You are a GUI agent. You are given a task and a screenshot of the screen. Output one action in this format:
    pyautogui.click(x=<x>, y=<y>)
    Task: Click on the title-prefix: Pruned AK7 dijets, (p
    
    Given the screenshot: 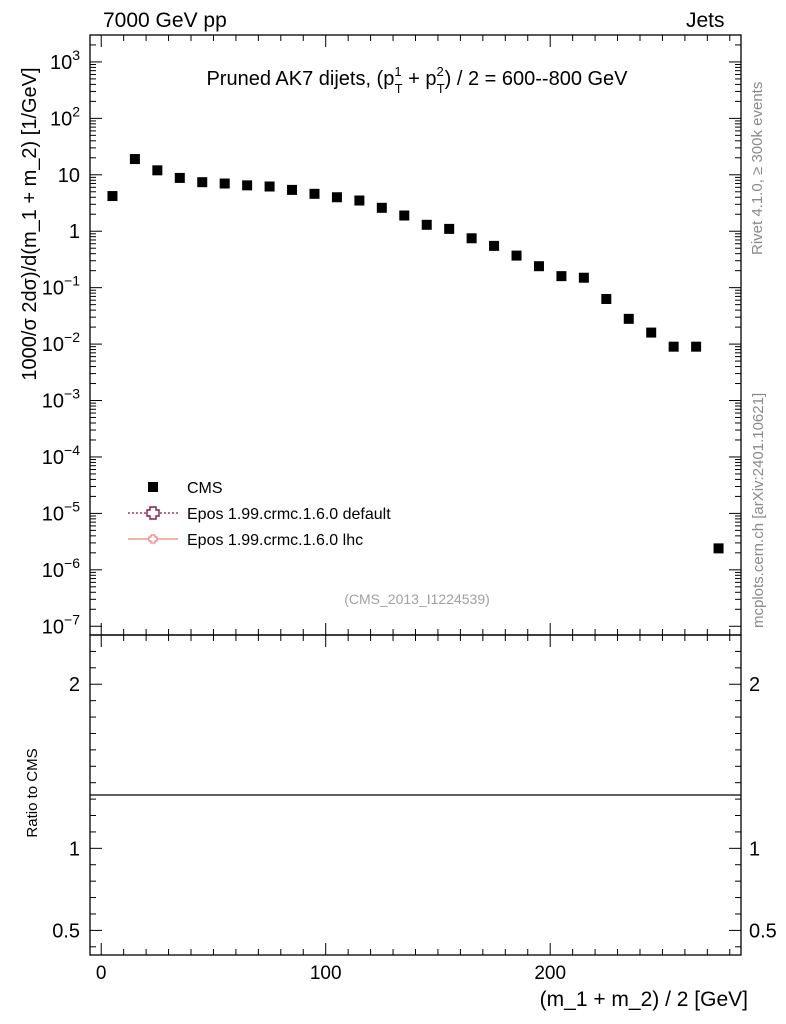 What is the action you would take?
    pyautogui.click(x=300, y=79)
    